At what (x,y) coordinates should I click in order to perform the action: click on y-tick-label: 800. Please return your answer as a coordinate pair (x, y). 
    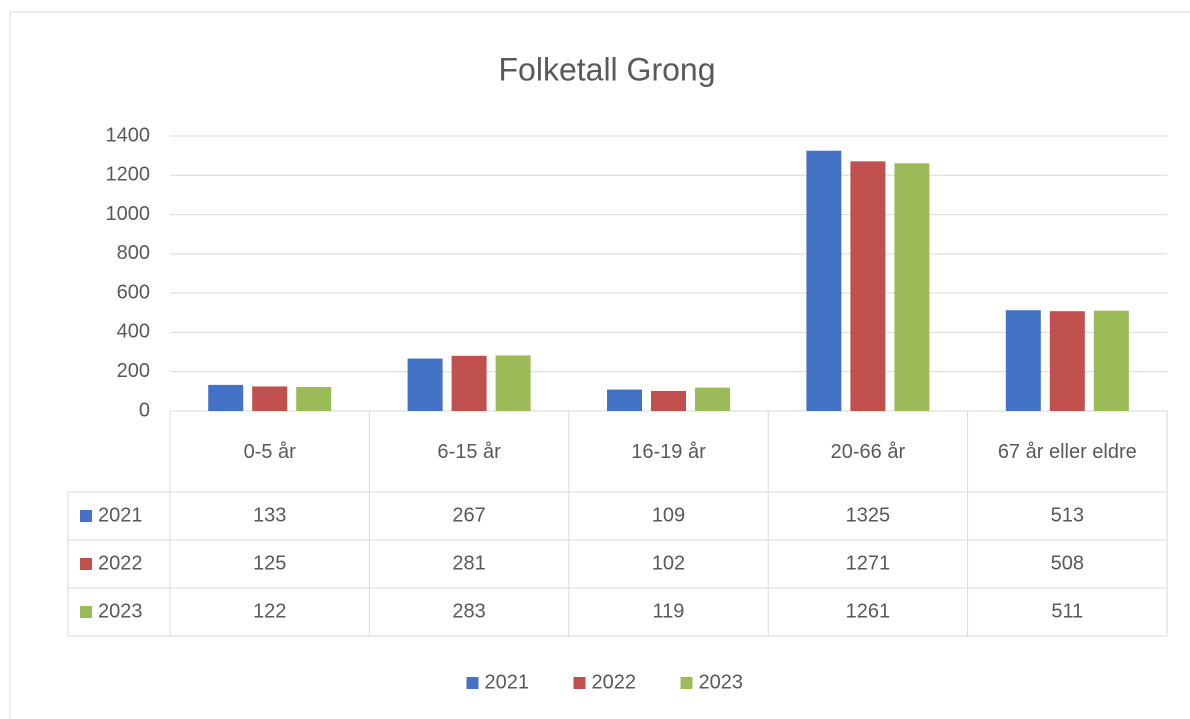
    Looking at the image, I should click on (133, 253).